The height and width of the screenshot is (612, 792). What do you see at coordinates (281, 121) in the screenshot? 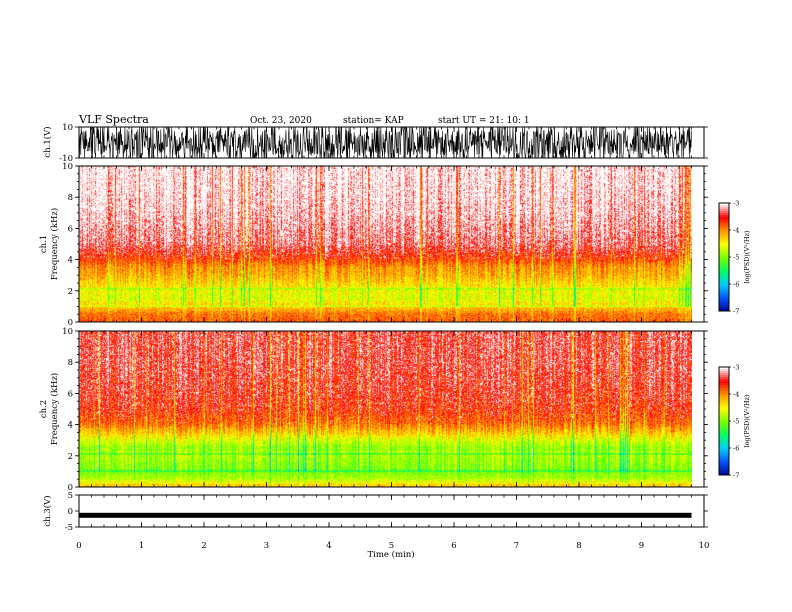
I see `date-label: Oct. 23, 2020` at bounding box center [281, 121].